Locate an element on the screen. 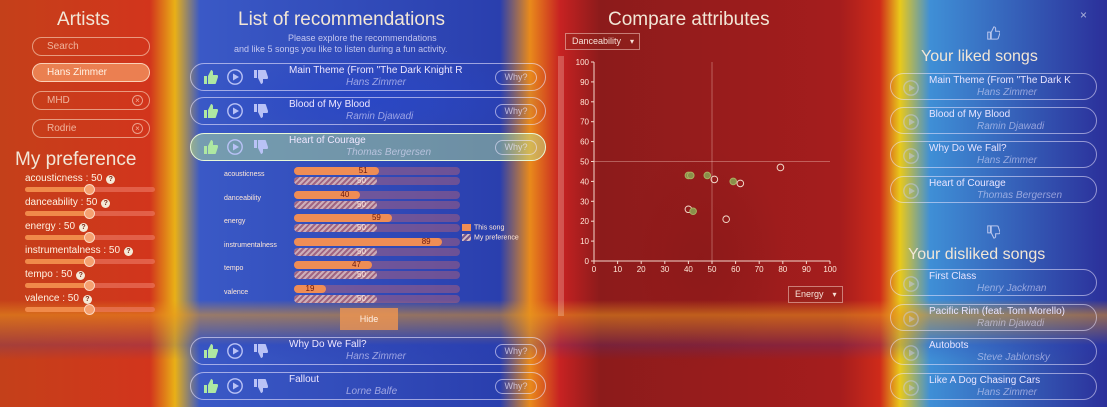  feature-label: danceability is located at coordinates (242, 198).